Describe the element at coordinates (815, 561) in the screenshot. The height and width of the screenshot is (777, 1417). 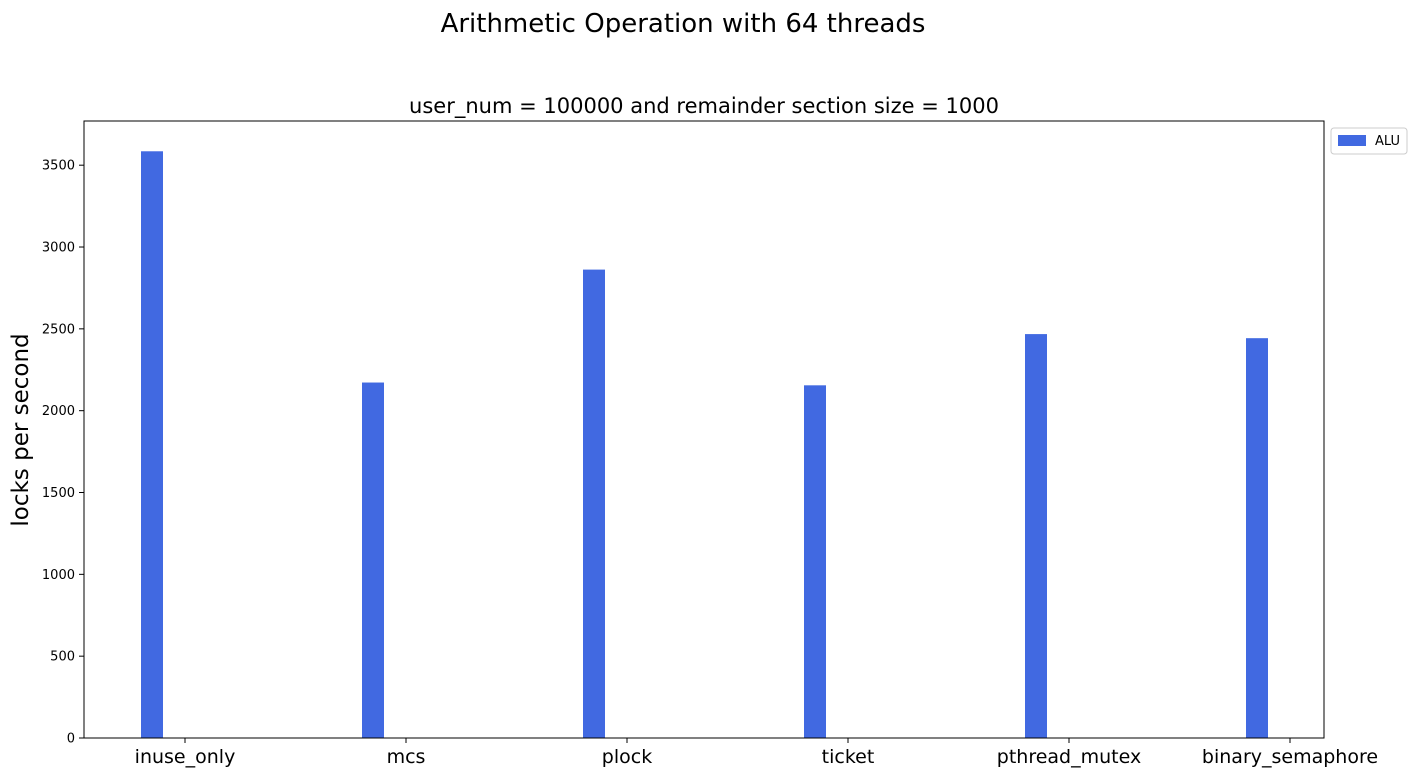
I see `bar-ticket` at that location.